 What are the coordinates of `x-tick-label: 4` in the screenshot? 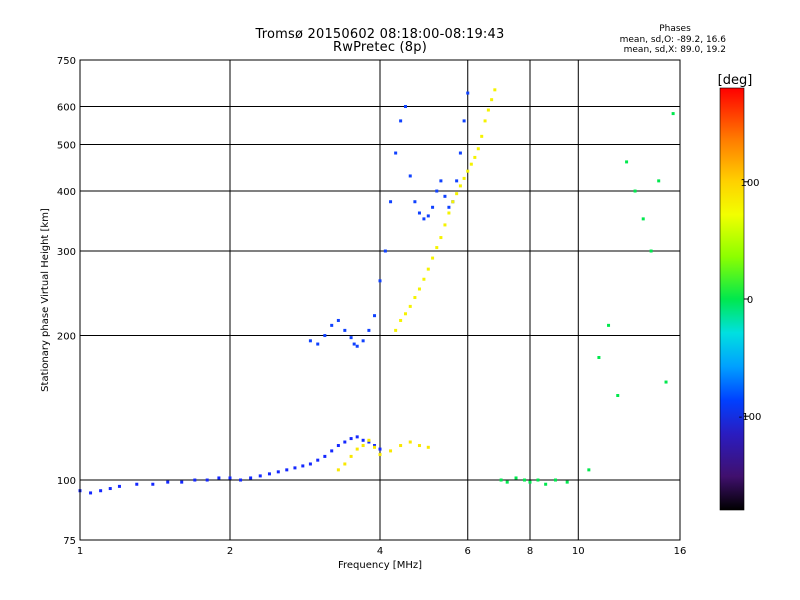 It's located at (380, 551).